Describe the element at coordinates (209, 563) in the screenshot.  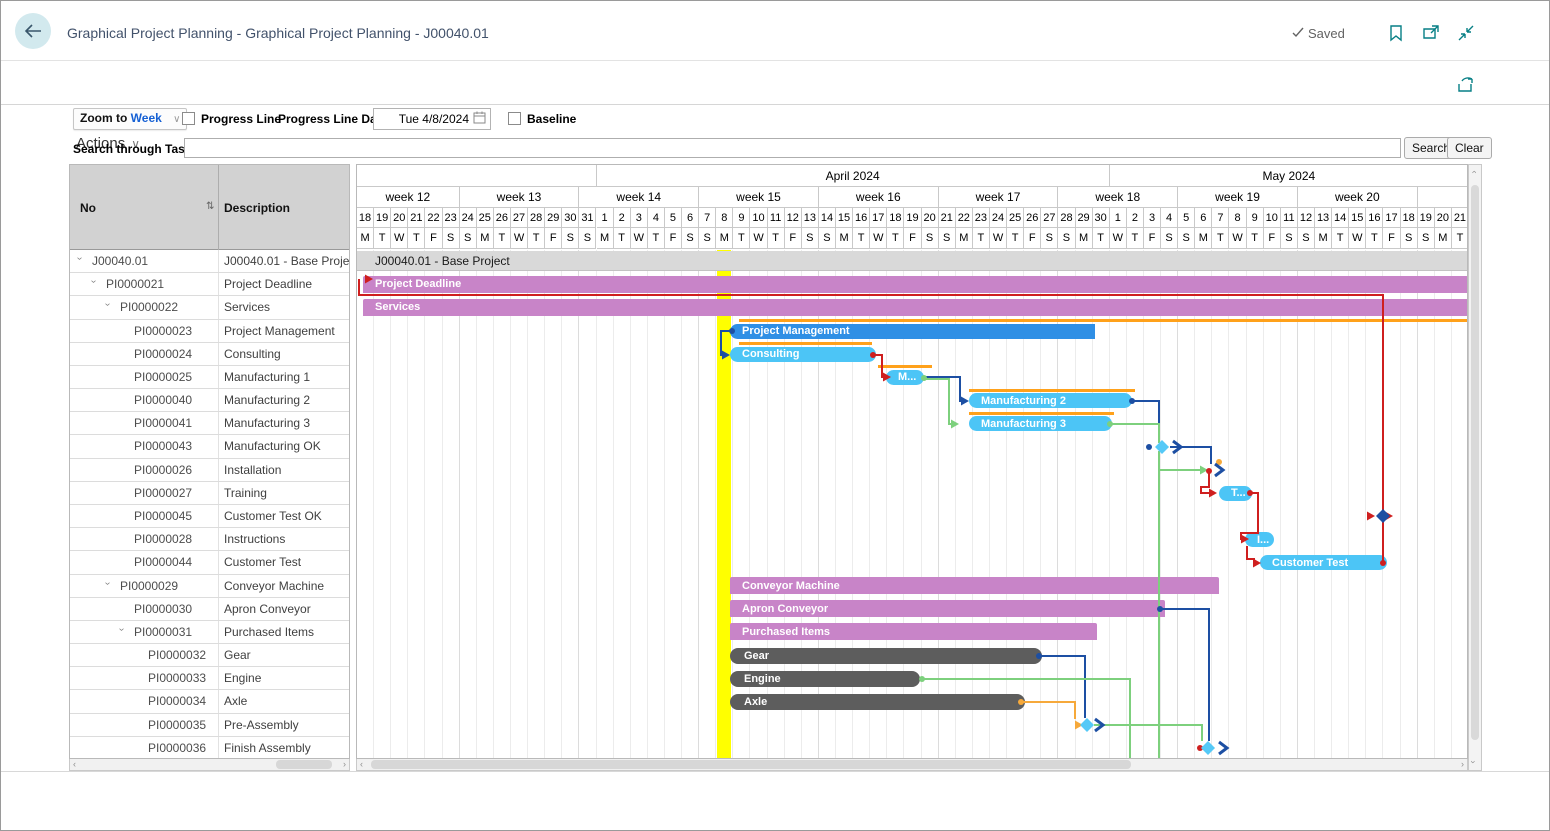
I see `table-row: PI0000044 Customer Test` at that location.